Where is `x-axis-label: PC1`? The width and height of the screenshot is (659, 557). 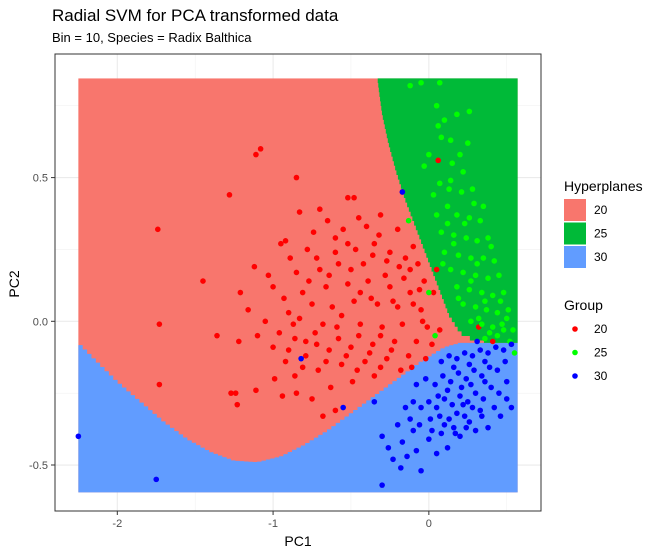 x-axis-label: PC1 is located at coordinates (297, 541).